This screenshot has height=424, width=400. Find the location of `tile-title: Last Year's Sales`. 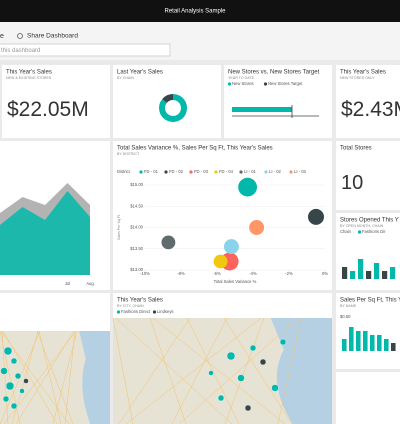

tile-title: Last Year's Sales is located at coordinates (140, 73).